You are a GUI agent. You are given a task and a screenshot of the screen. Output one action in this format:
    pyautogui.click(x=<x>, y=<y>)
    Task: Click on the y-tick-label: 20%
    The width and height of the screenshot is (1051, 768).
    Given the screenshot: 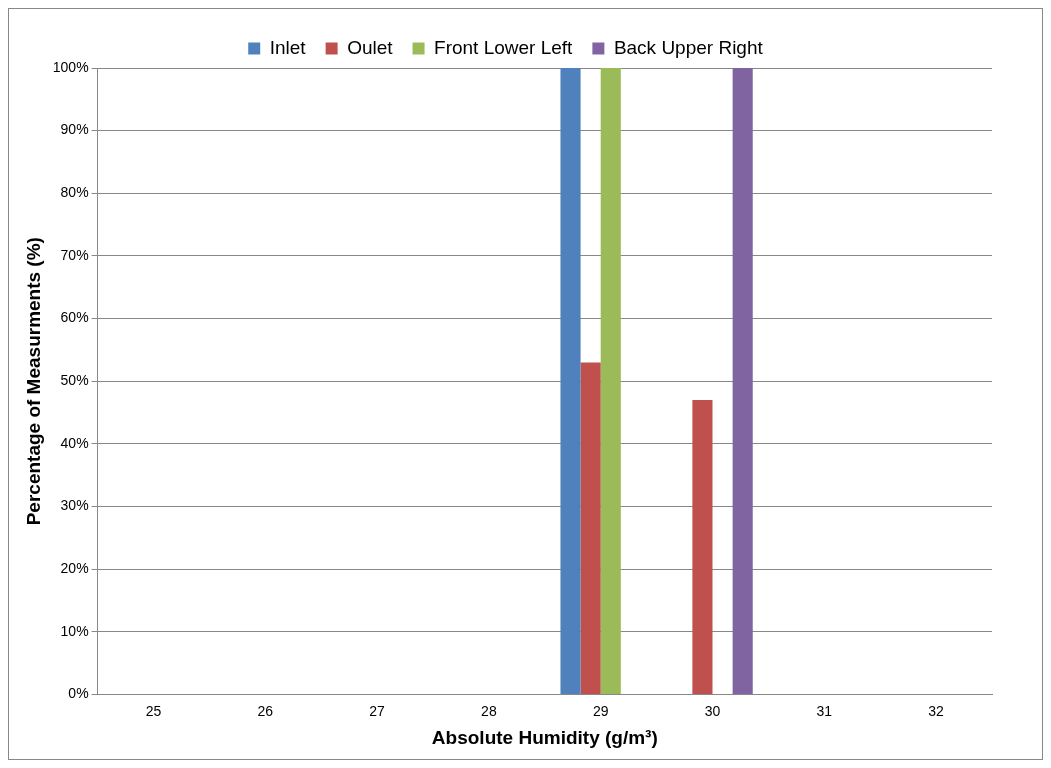 What is the action you would take?
    pyautogui.click(x=74, y=567)
    